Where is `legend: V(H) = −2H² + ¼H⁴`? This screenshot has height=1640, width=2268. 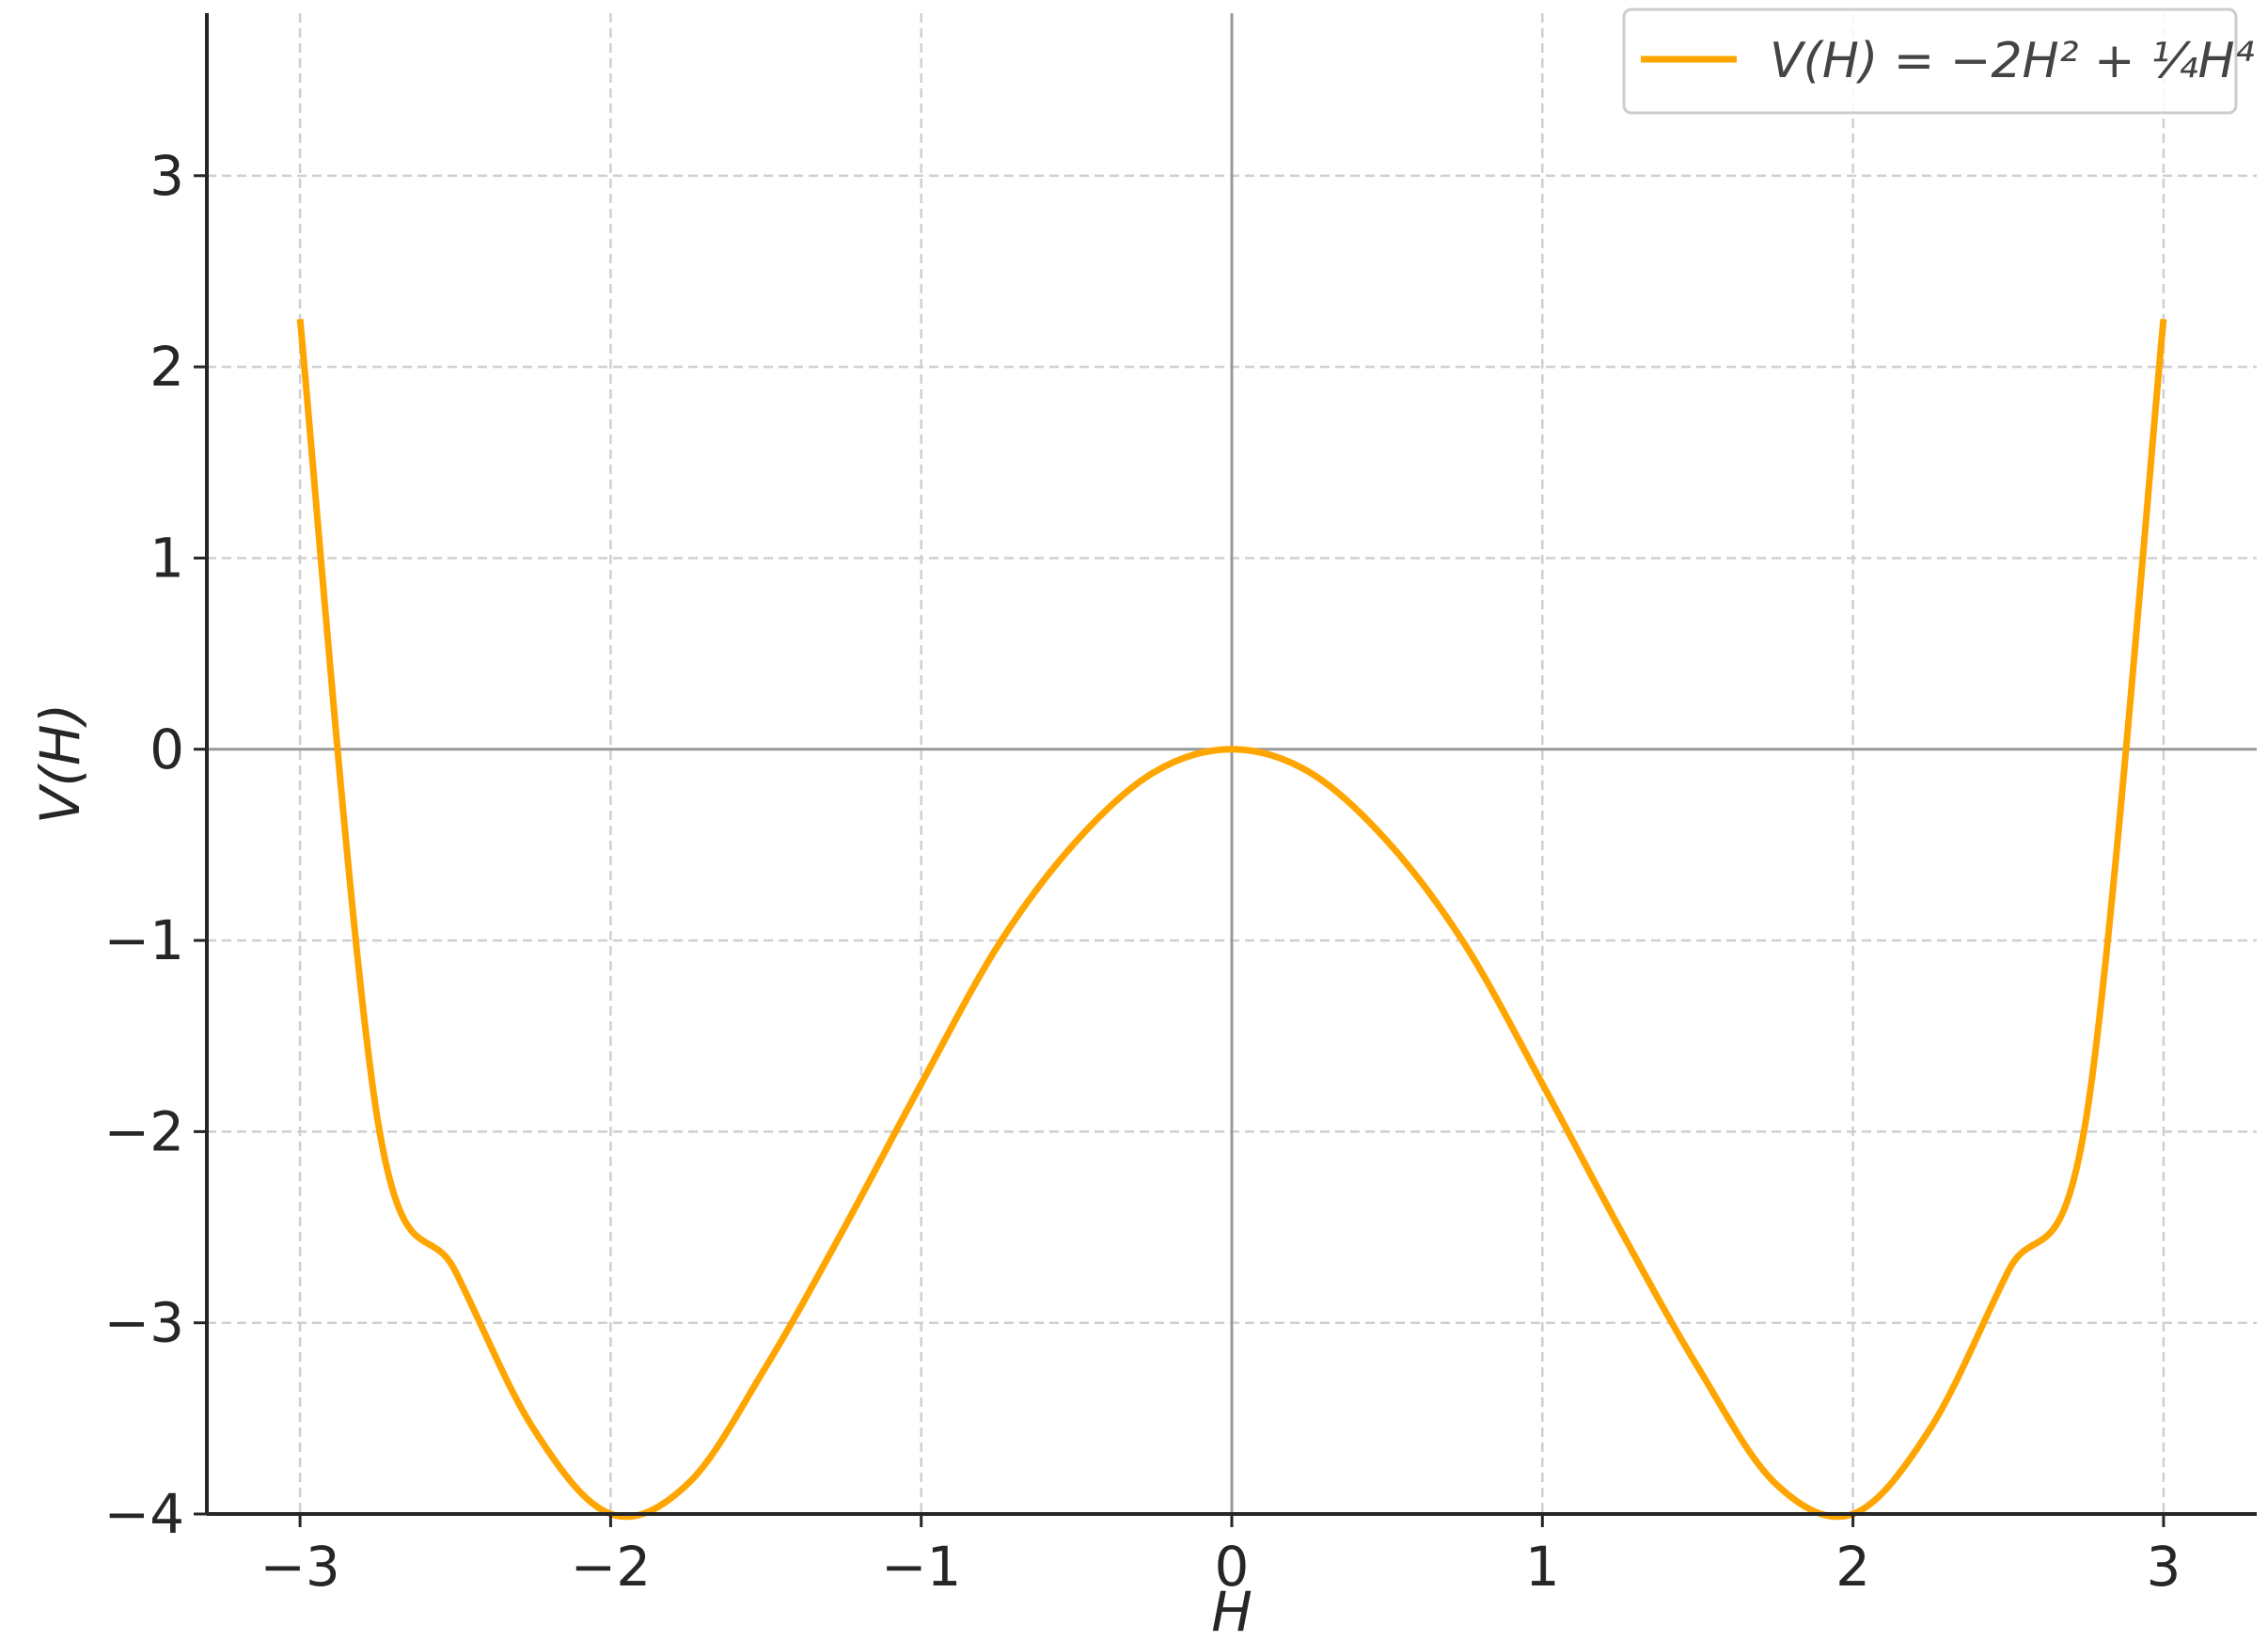
legend: V(H) = −2H² + ¼H⁴ is located at coordinates (1939, 62).